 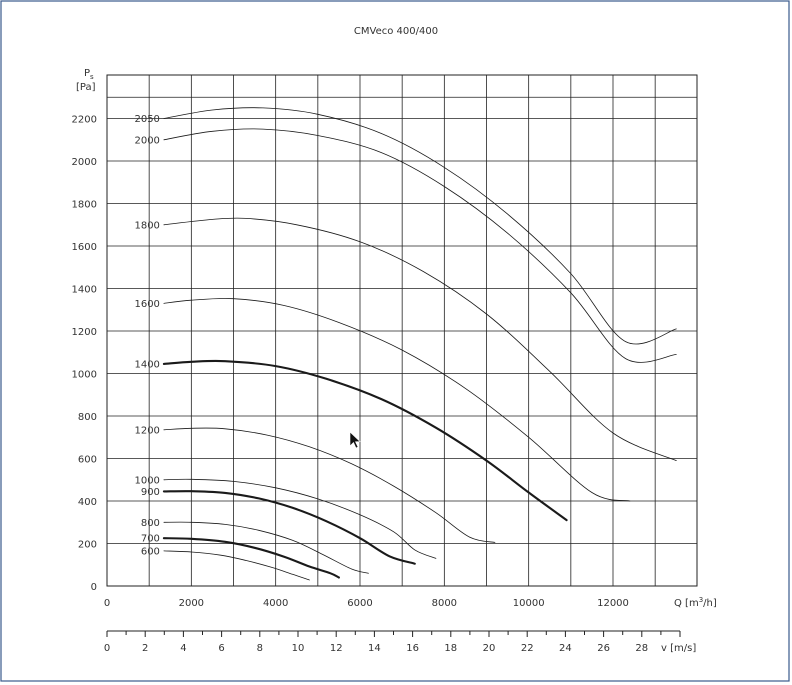 What do you see at coordinates (146, 119) in the screenshot?
I see `curve-label-2050: 2050` at bounding box center [146, 119].